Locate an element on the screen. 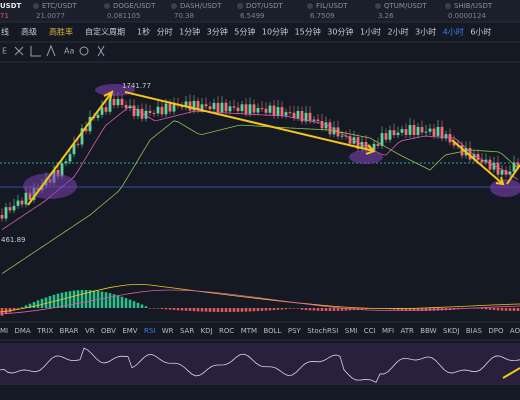 The height and width of the screenshot is (400, 520). ticker-pair: FIL/USDT is located at coordinates (332, 6).